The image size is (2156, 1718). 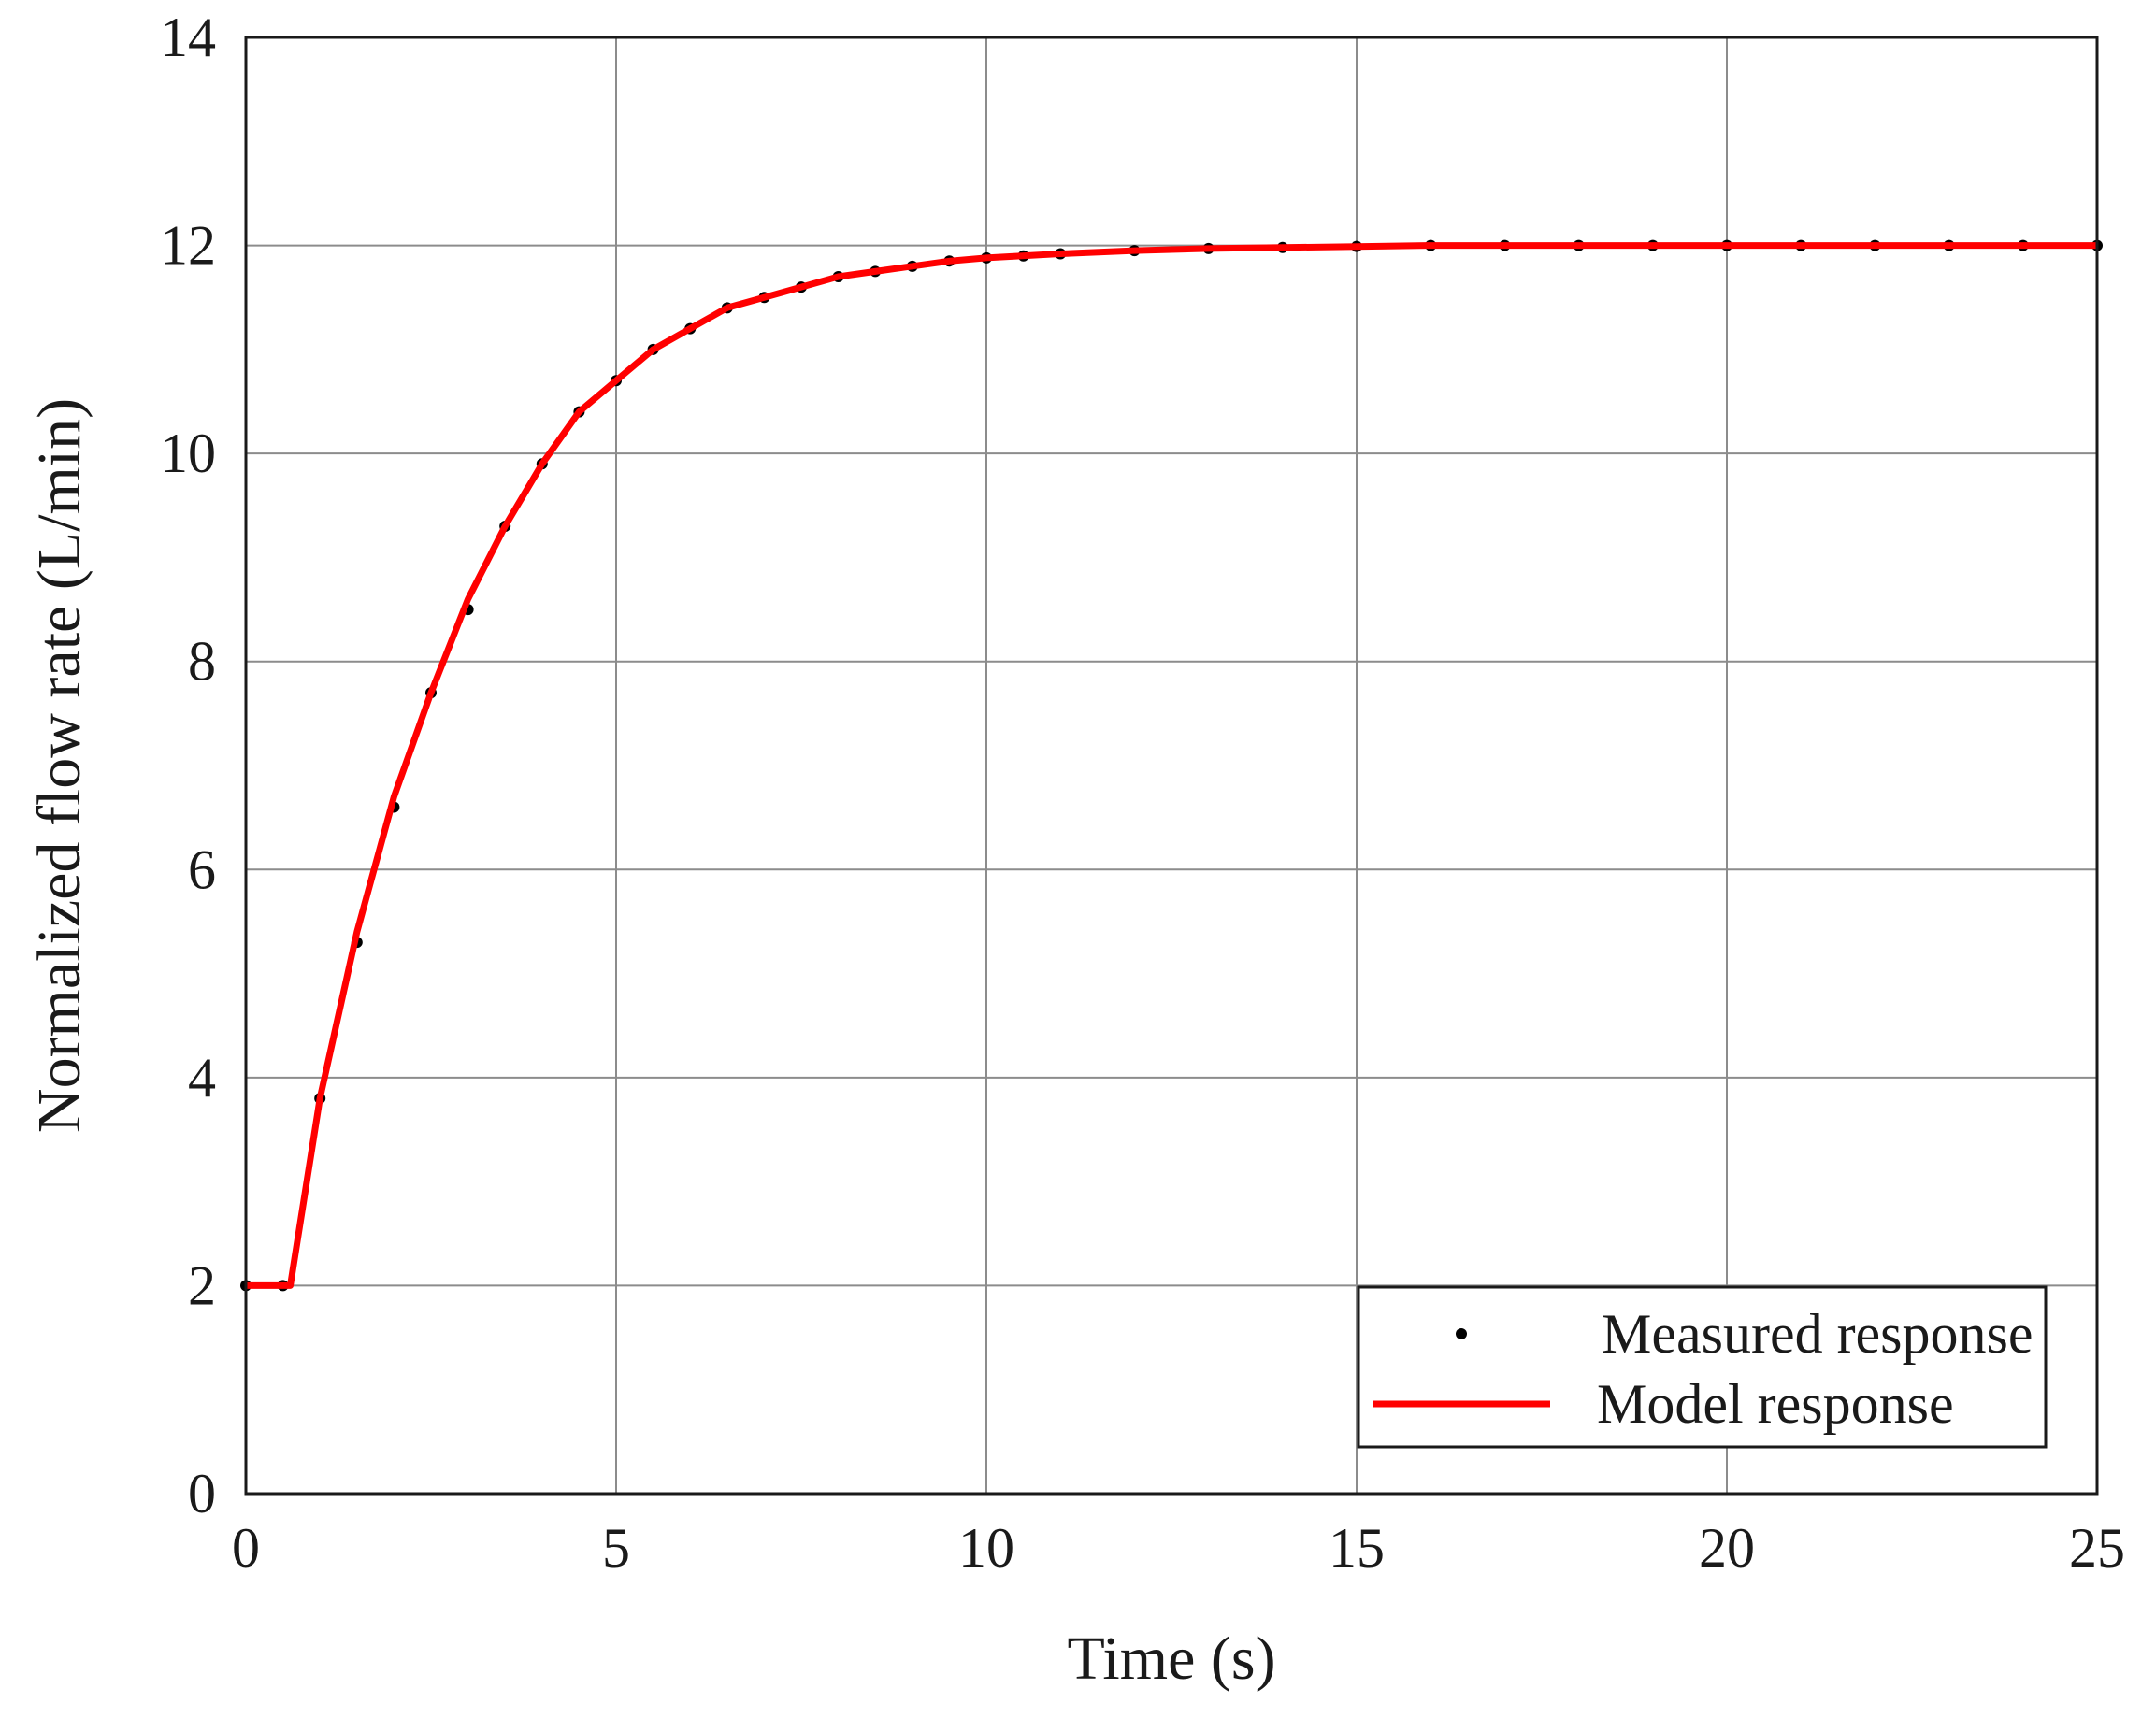 What do you see at coordinates (1171, 1659) in the screenshot?
I see `x-axis-title: Time (s)` at bounding box center [1171, 1659].